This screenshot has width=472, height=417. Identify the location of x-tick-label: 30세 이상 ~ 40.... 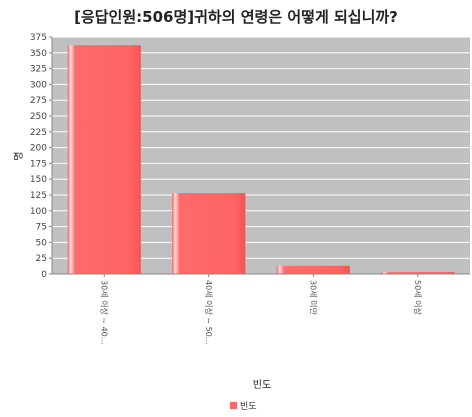
(104, 312).